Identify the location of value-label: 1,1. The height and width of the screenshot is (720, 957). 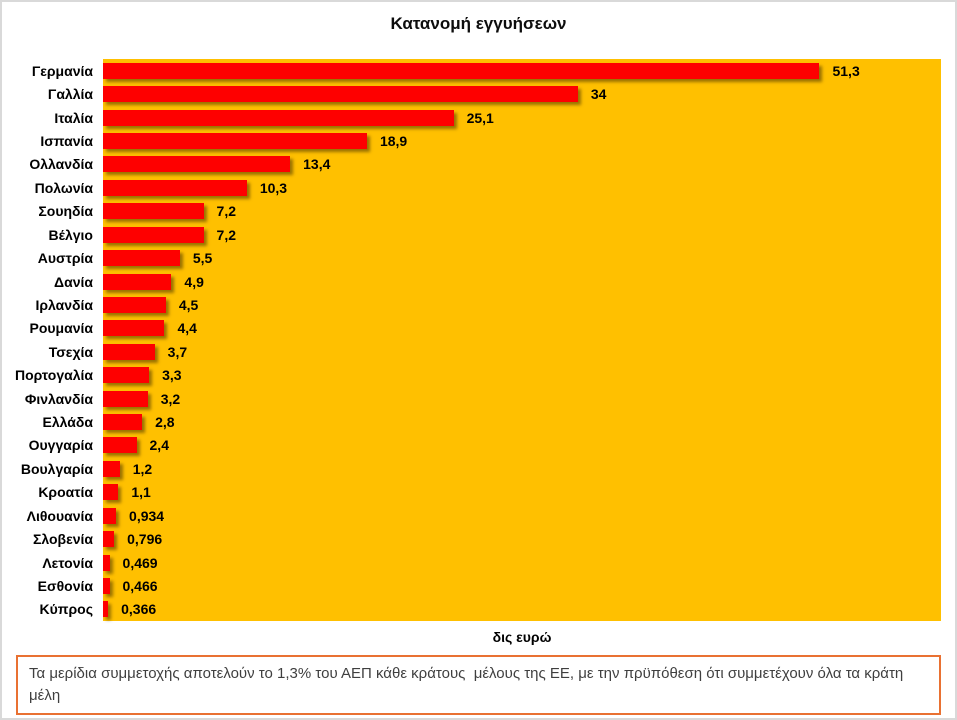
(141, 492).